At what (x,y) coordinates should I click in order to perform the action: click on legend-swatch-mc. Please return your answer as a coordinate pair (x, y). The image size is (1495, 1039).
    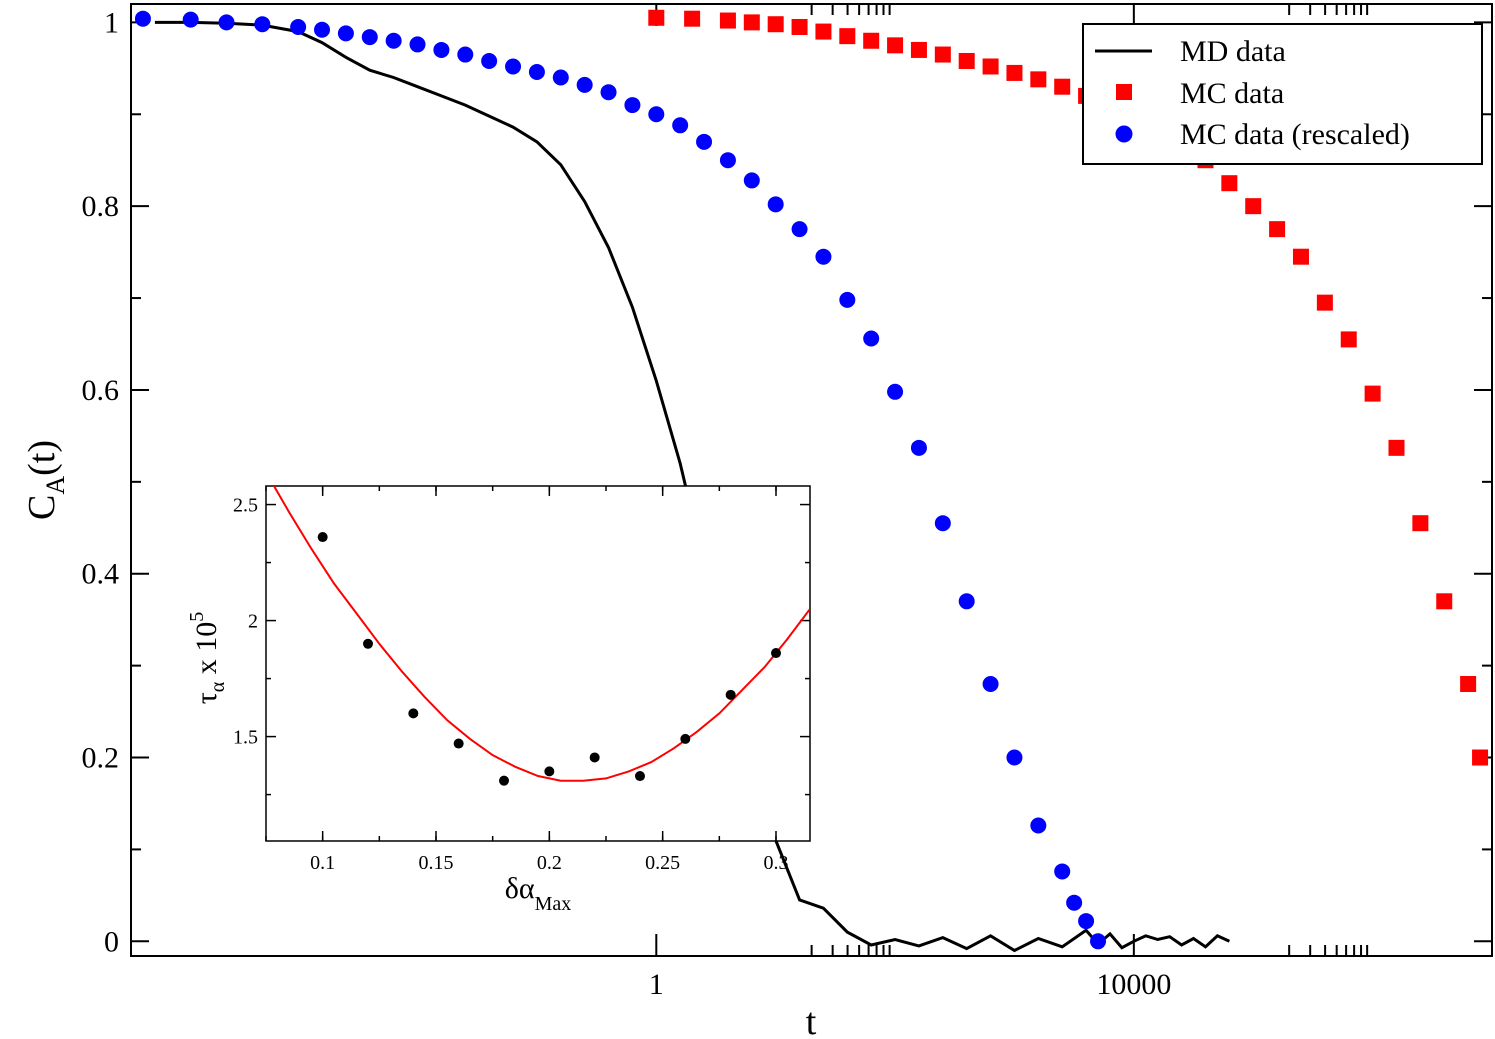
    Looking at the image, I should click on (1124, 92).